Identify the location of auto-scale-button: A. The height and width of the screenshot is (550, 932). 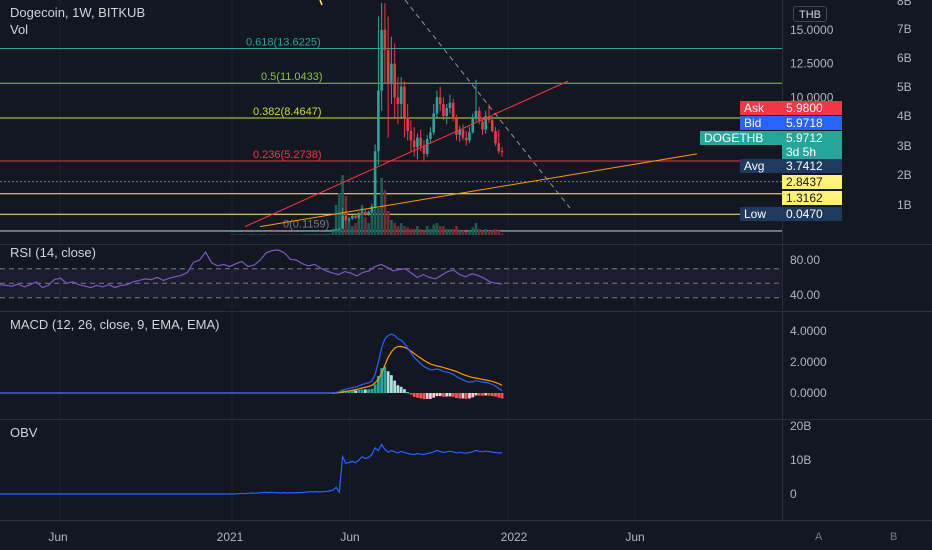
(819, 537).